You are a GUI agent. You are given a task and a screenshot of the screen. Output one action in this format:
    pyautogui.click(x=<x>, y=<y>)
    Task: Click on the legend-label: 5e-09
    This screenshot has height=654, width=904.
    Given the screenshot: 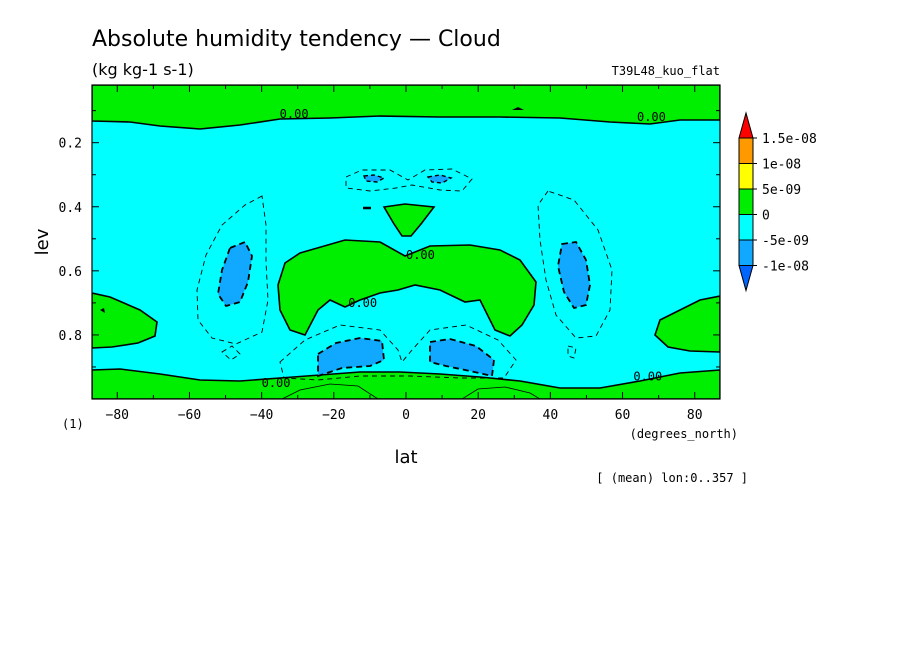 What is the action you would take?
    pyautogui.click(x=781, y=190)
    